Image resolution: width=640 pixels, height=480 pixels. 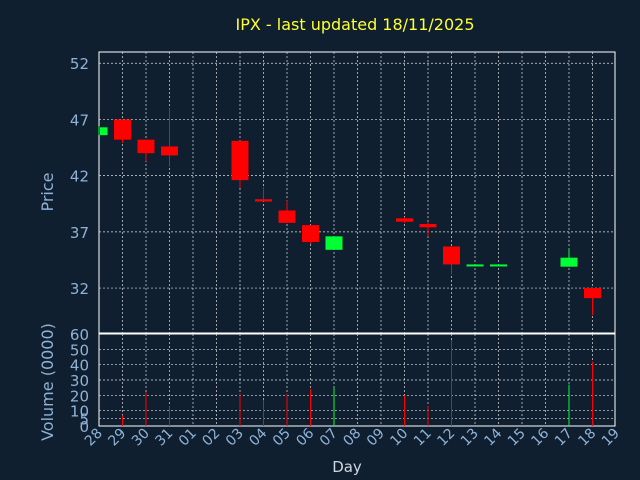 I want to click on x-tick-label: 14, so click(x=493, y=437).